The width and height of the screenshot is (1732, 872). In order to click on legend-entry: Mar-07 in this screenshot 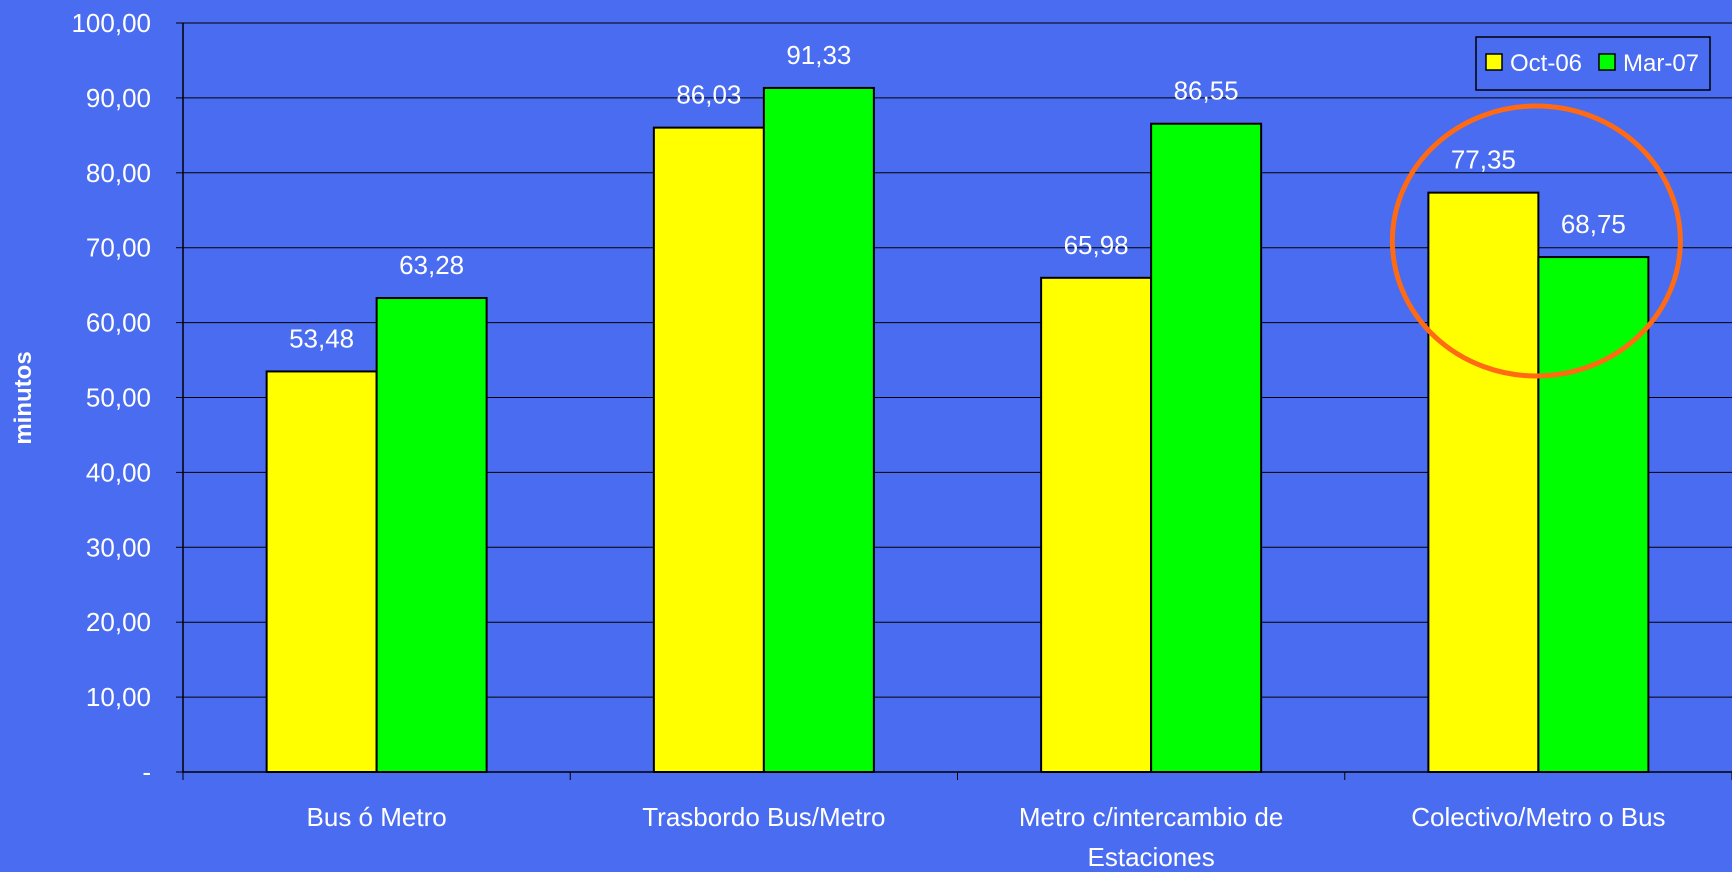, I will do `click(1661, 63)`.